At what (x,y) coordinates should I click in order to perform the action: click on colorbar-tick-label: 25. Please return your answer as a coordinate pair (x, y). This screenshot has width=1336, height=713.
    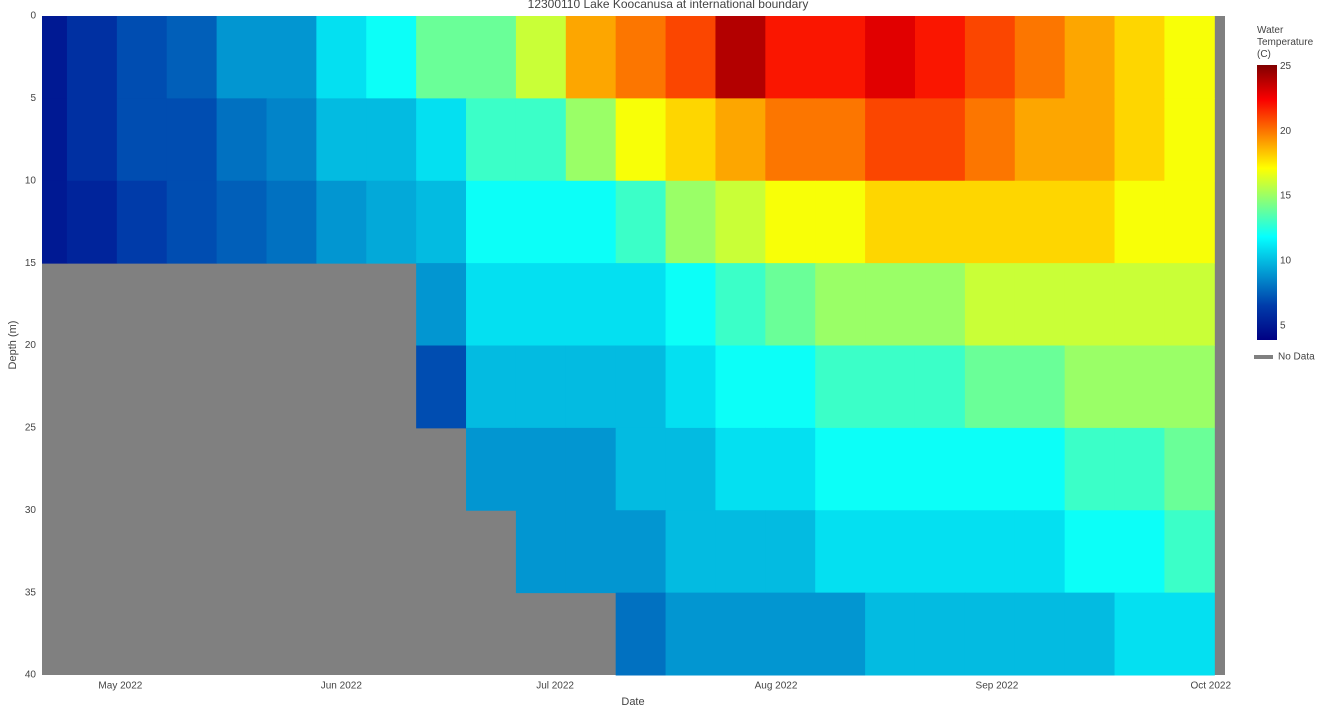
    Looking at the image, I should click on (1286, 66).